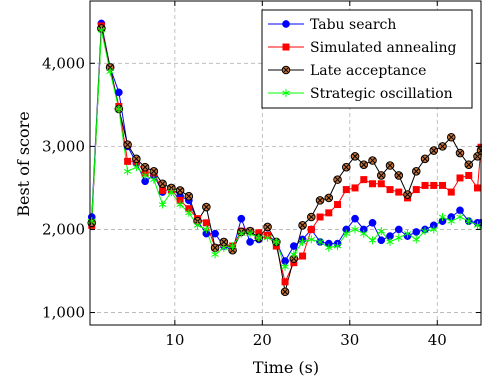  I want to click on x-tick-label: 10, so click(174, 340).